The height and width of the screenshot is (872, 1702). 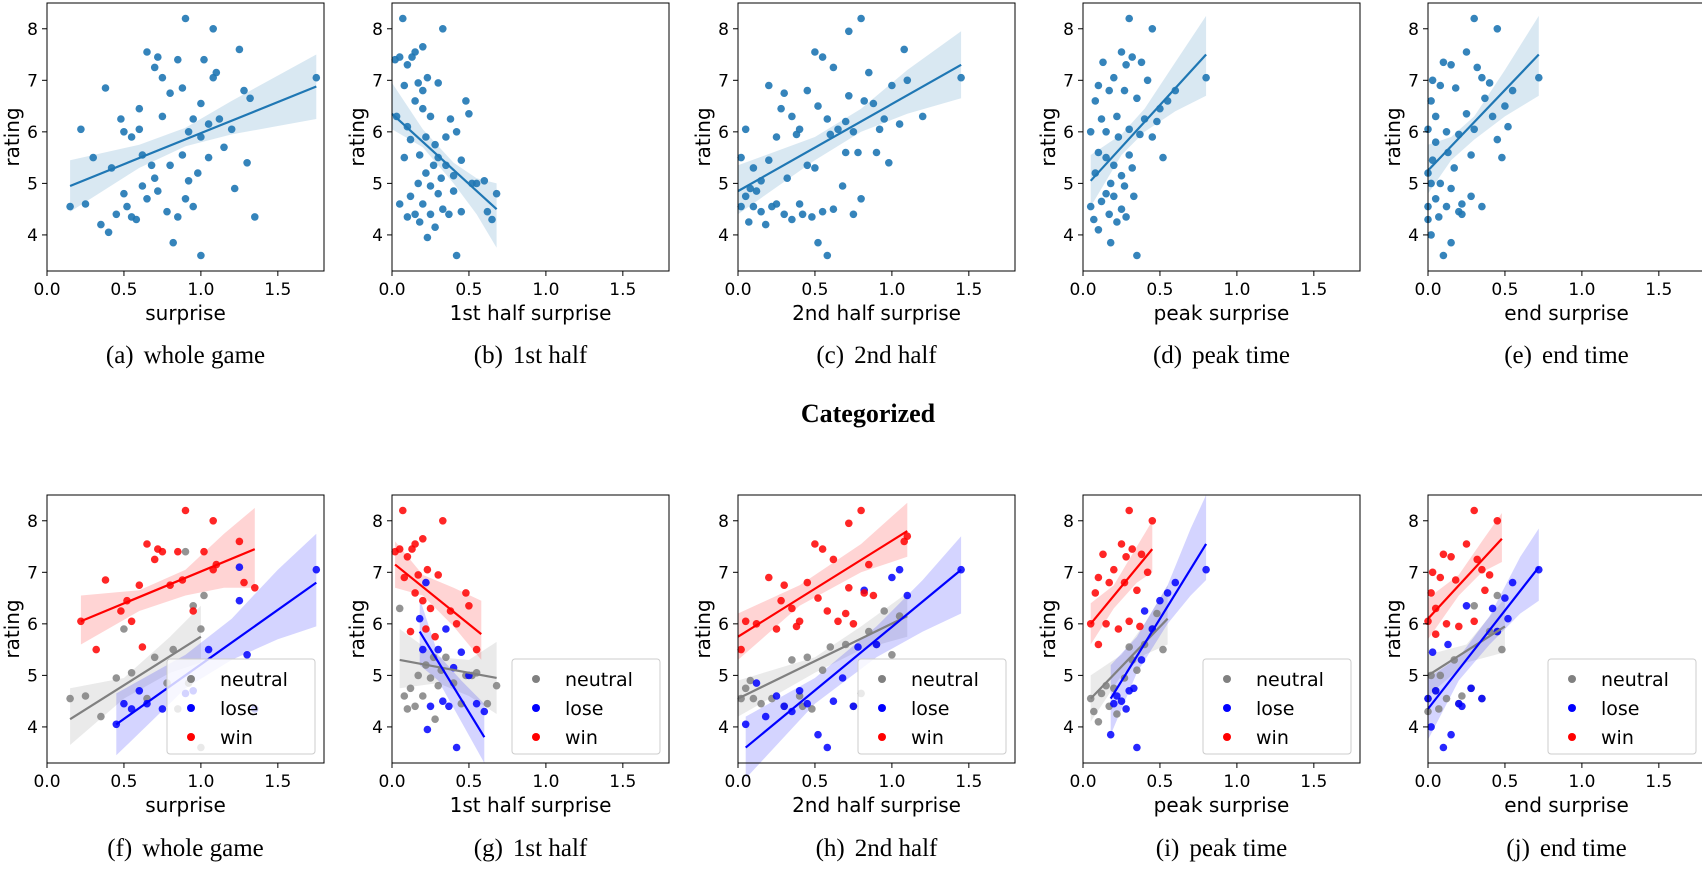 I want to click on legend-label-win: win, so click(x=1617, y=738).